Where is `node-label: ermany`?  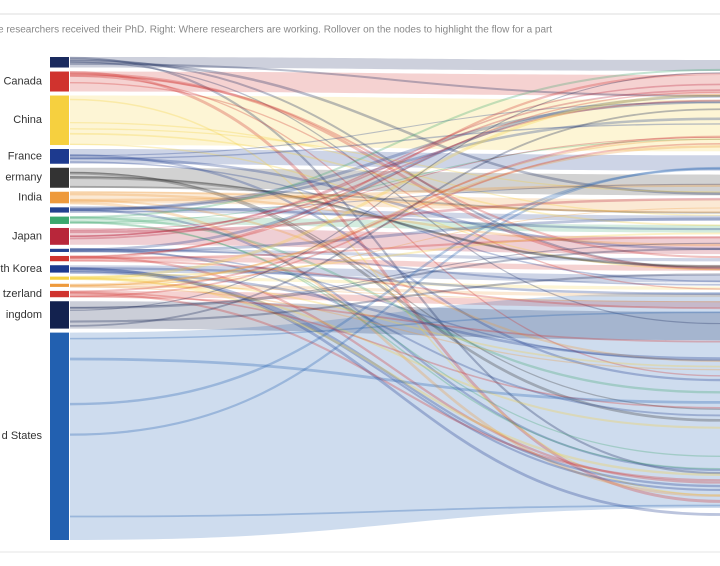
node-label: ermany is located at coordinates (23, 178).